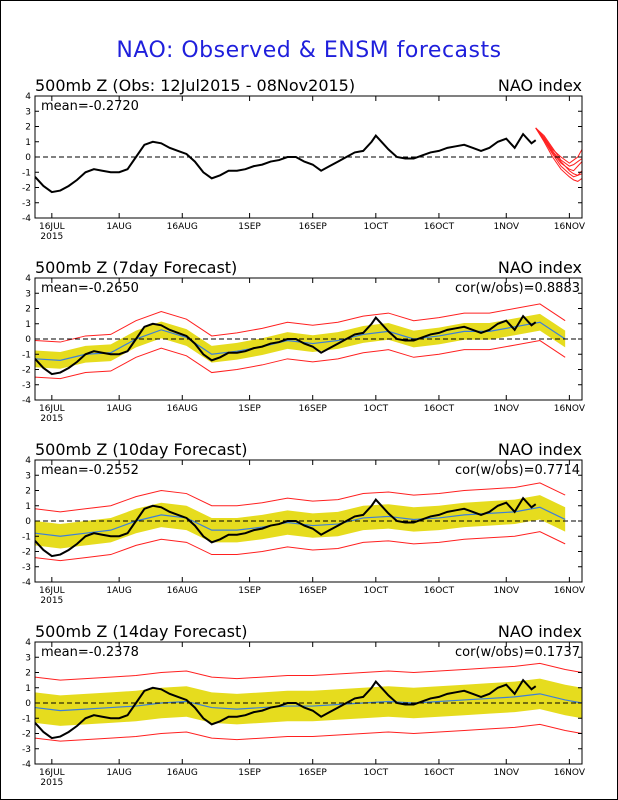 Image resolution: width=618 pixels, height=800 pixels. I want to click on correlation-label: cor(w/obs)=0.7714, so click(517, 470).